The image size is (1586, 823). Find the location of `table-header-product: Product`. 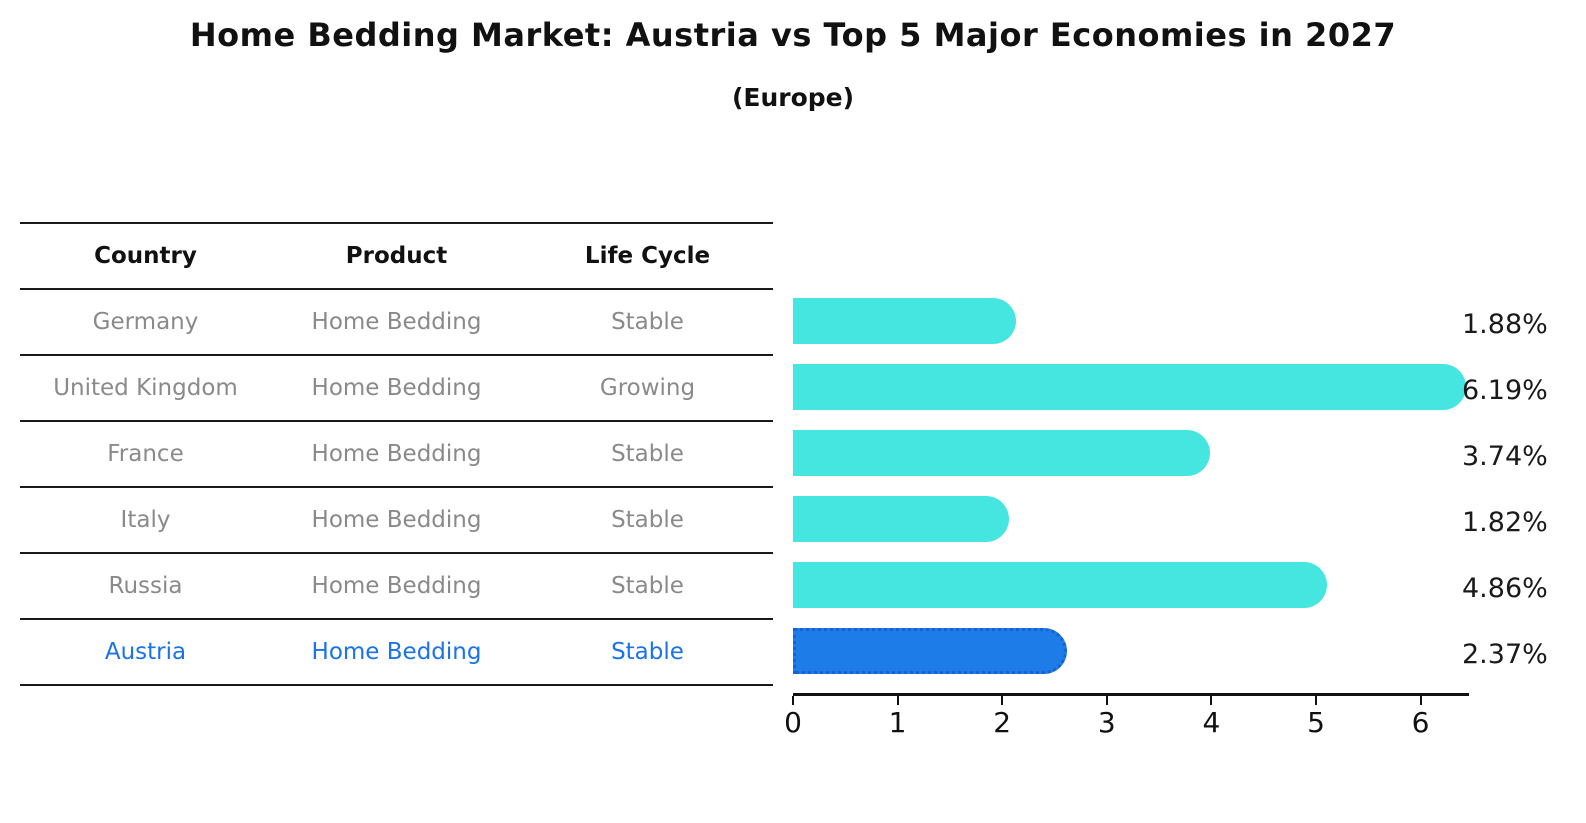

table-header-product: Product is located at coordinates (396, 256).